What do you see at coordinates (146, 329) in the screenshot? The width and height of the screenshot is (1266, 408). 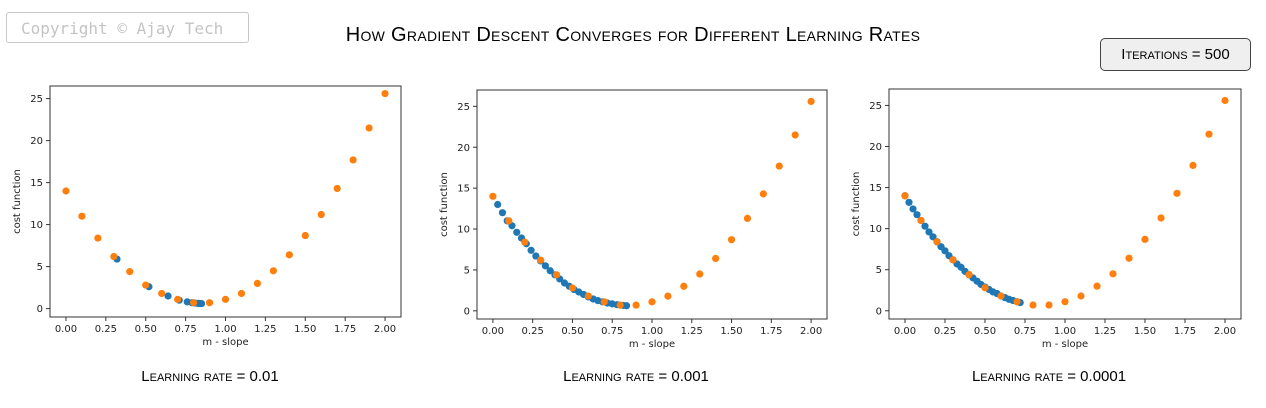 I see `x-tick-label: 0.50` at bounding box center [146, 329].